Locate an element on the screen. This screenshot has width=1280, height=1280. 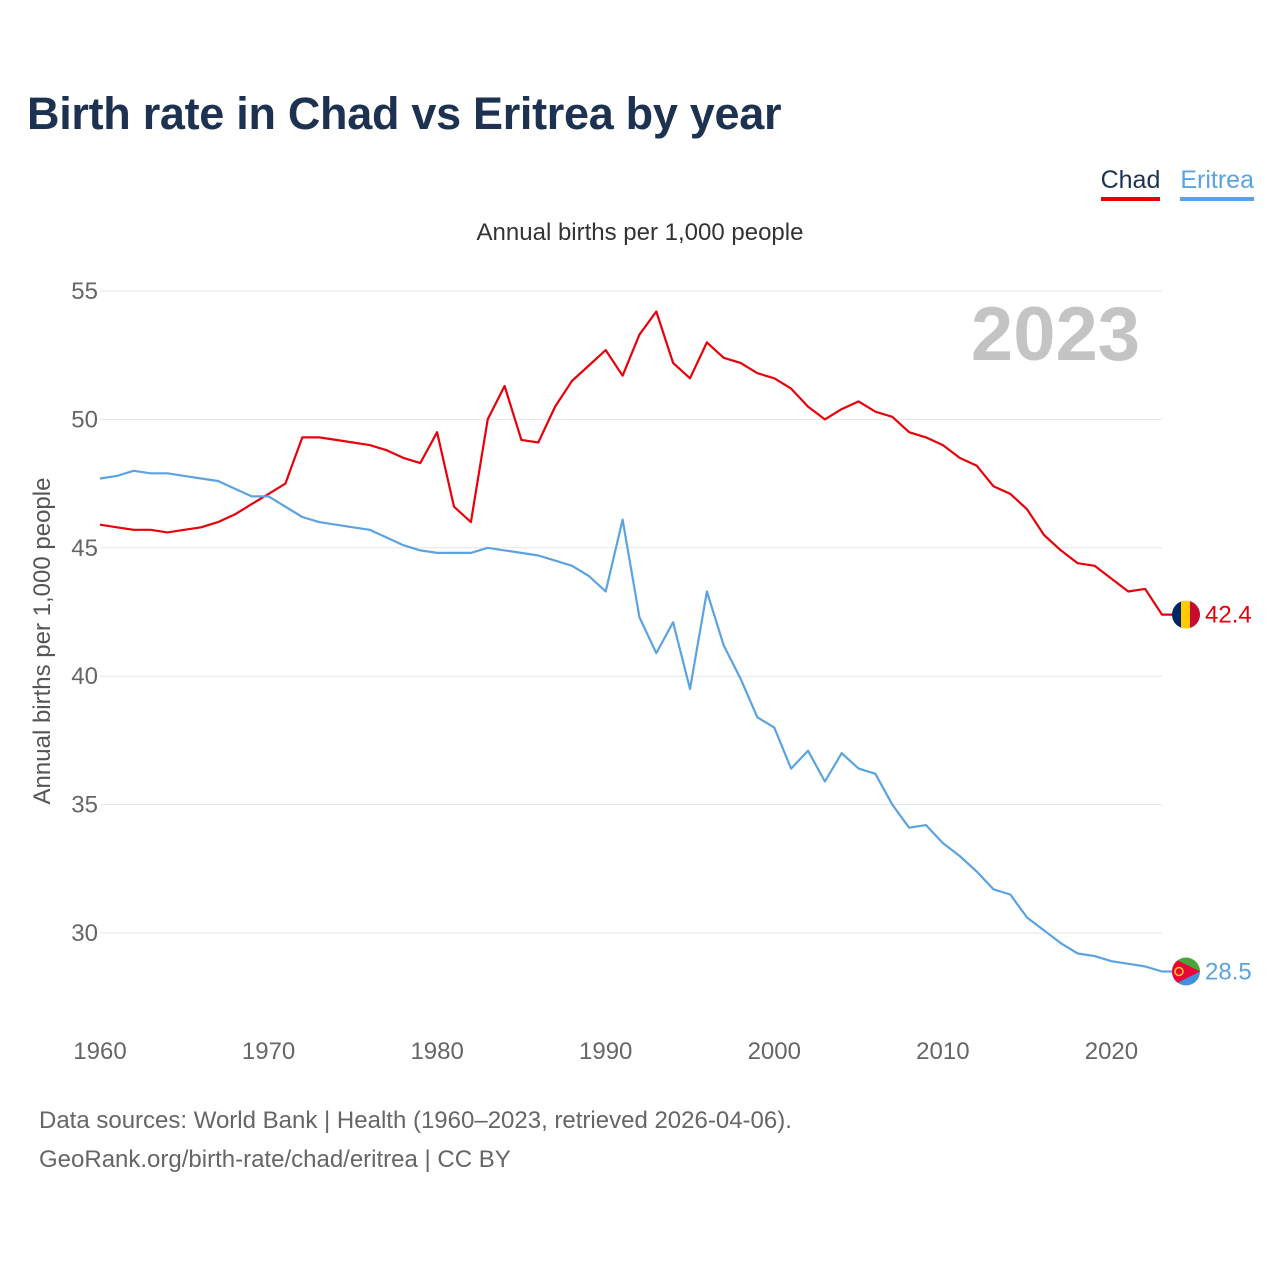
x-tick-label: 2010 is located at coordinates (942, 1051).